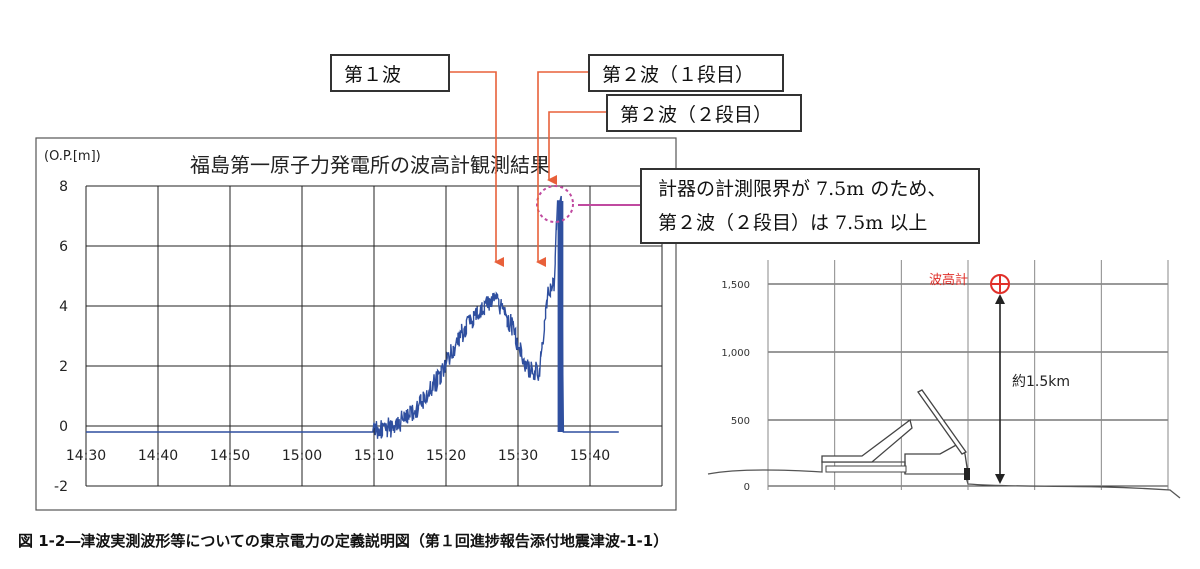 The width and height of the screenshot is (1200, 569). I want to click on y-tick-label: 0, so click(63, 427).